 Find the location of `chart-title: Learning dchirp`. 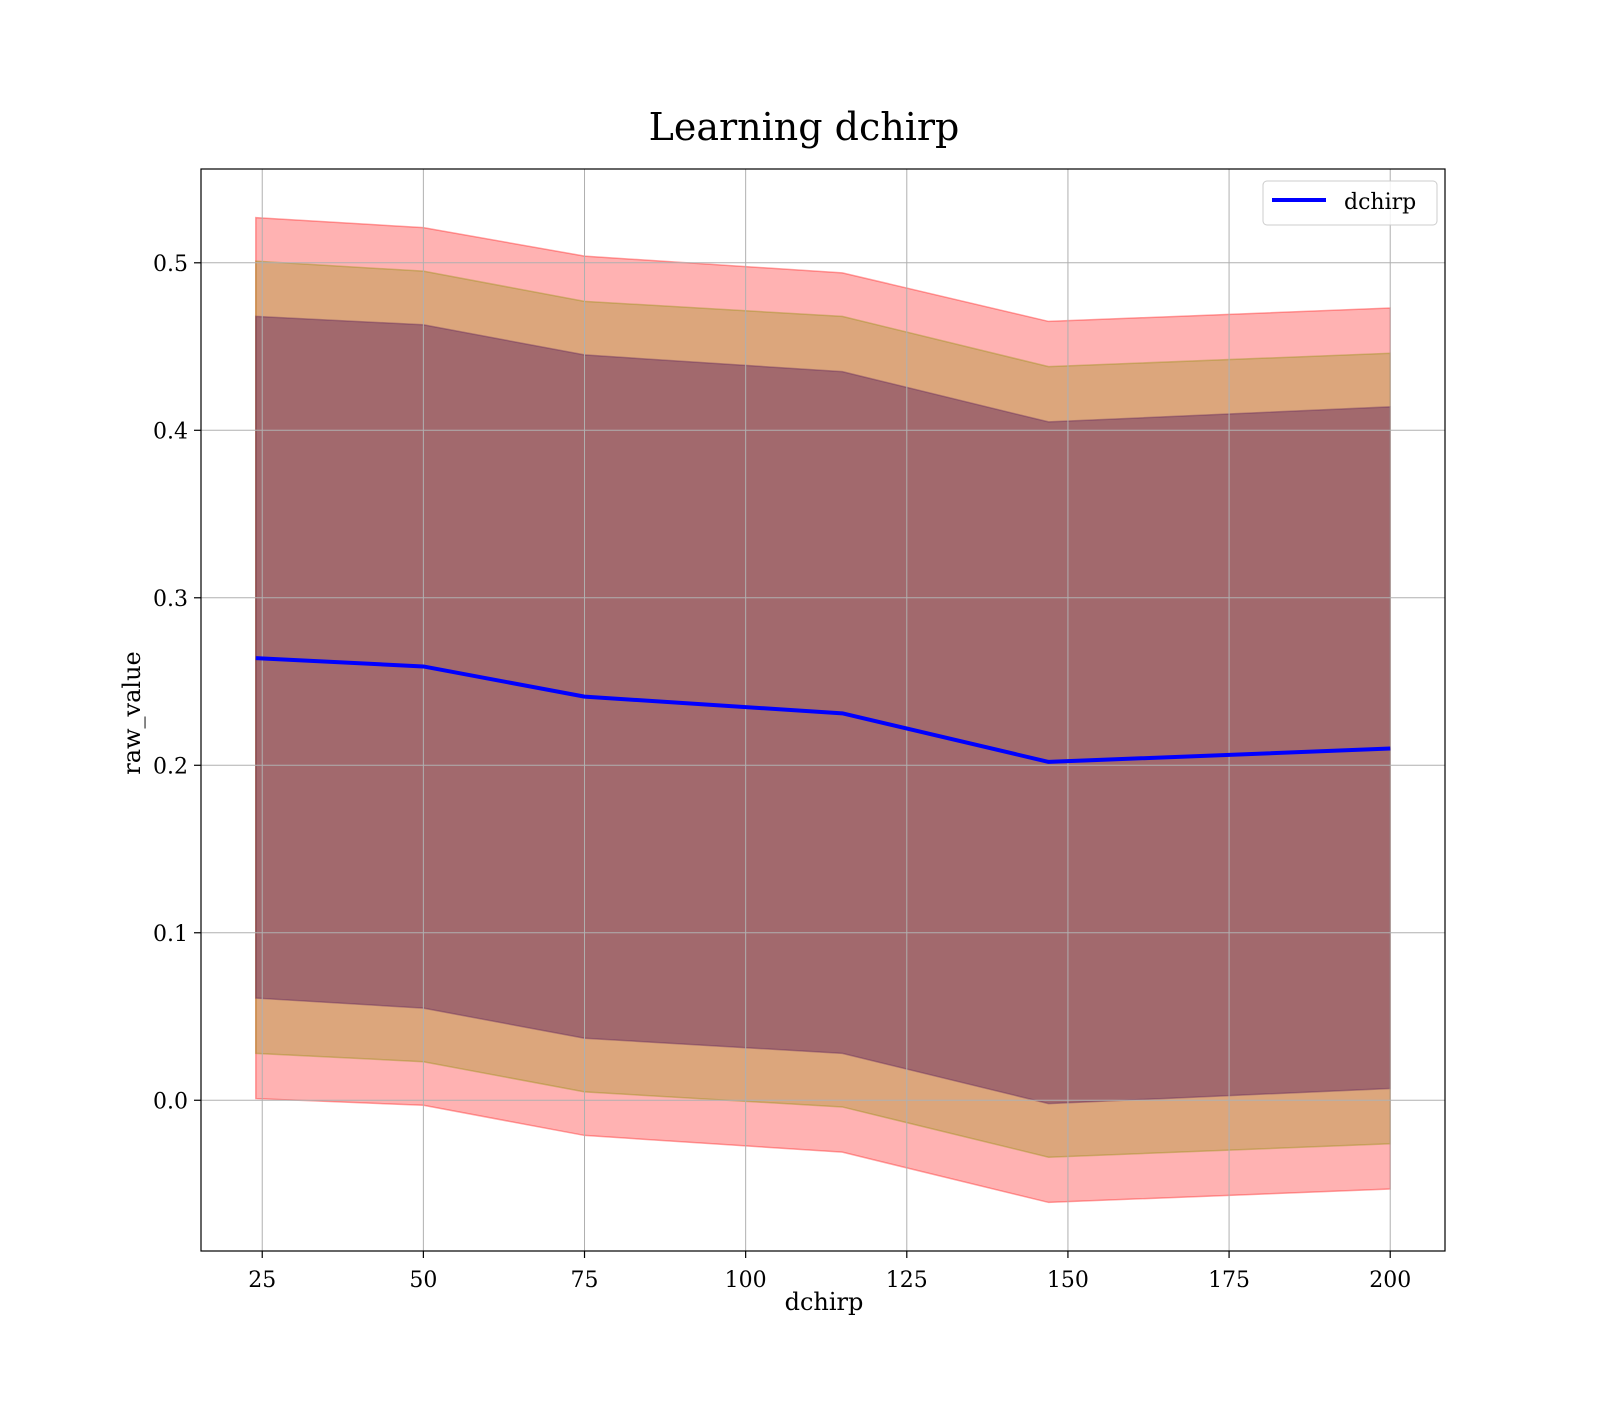

chart-title: Learning dchirp is located at coordinates (804, 127).